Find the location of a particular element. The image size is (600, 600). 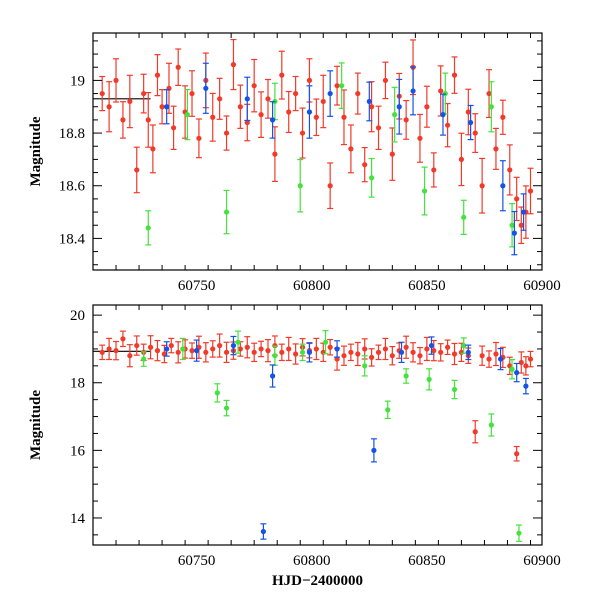

y-tick-label: 14 is located at coordinates (78, 519).